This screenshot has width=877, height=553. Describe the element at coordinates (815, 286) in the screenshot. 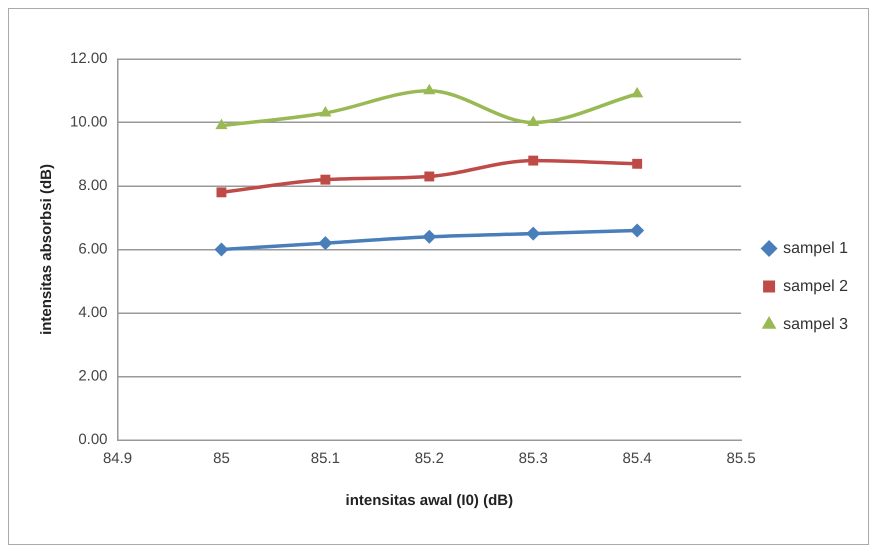

I see `legend-label: sampel 2` at that location.